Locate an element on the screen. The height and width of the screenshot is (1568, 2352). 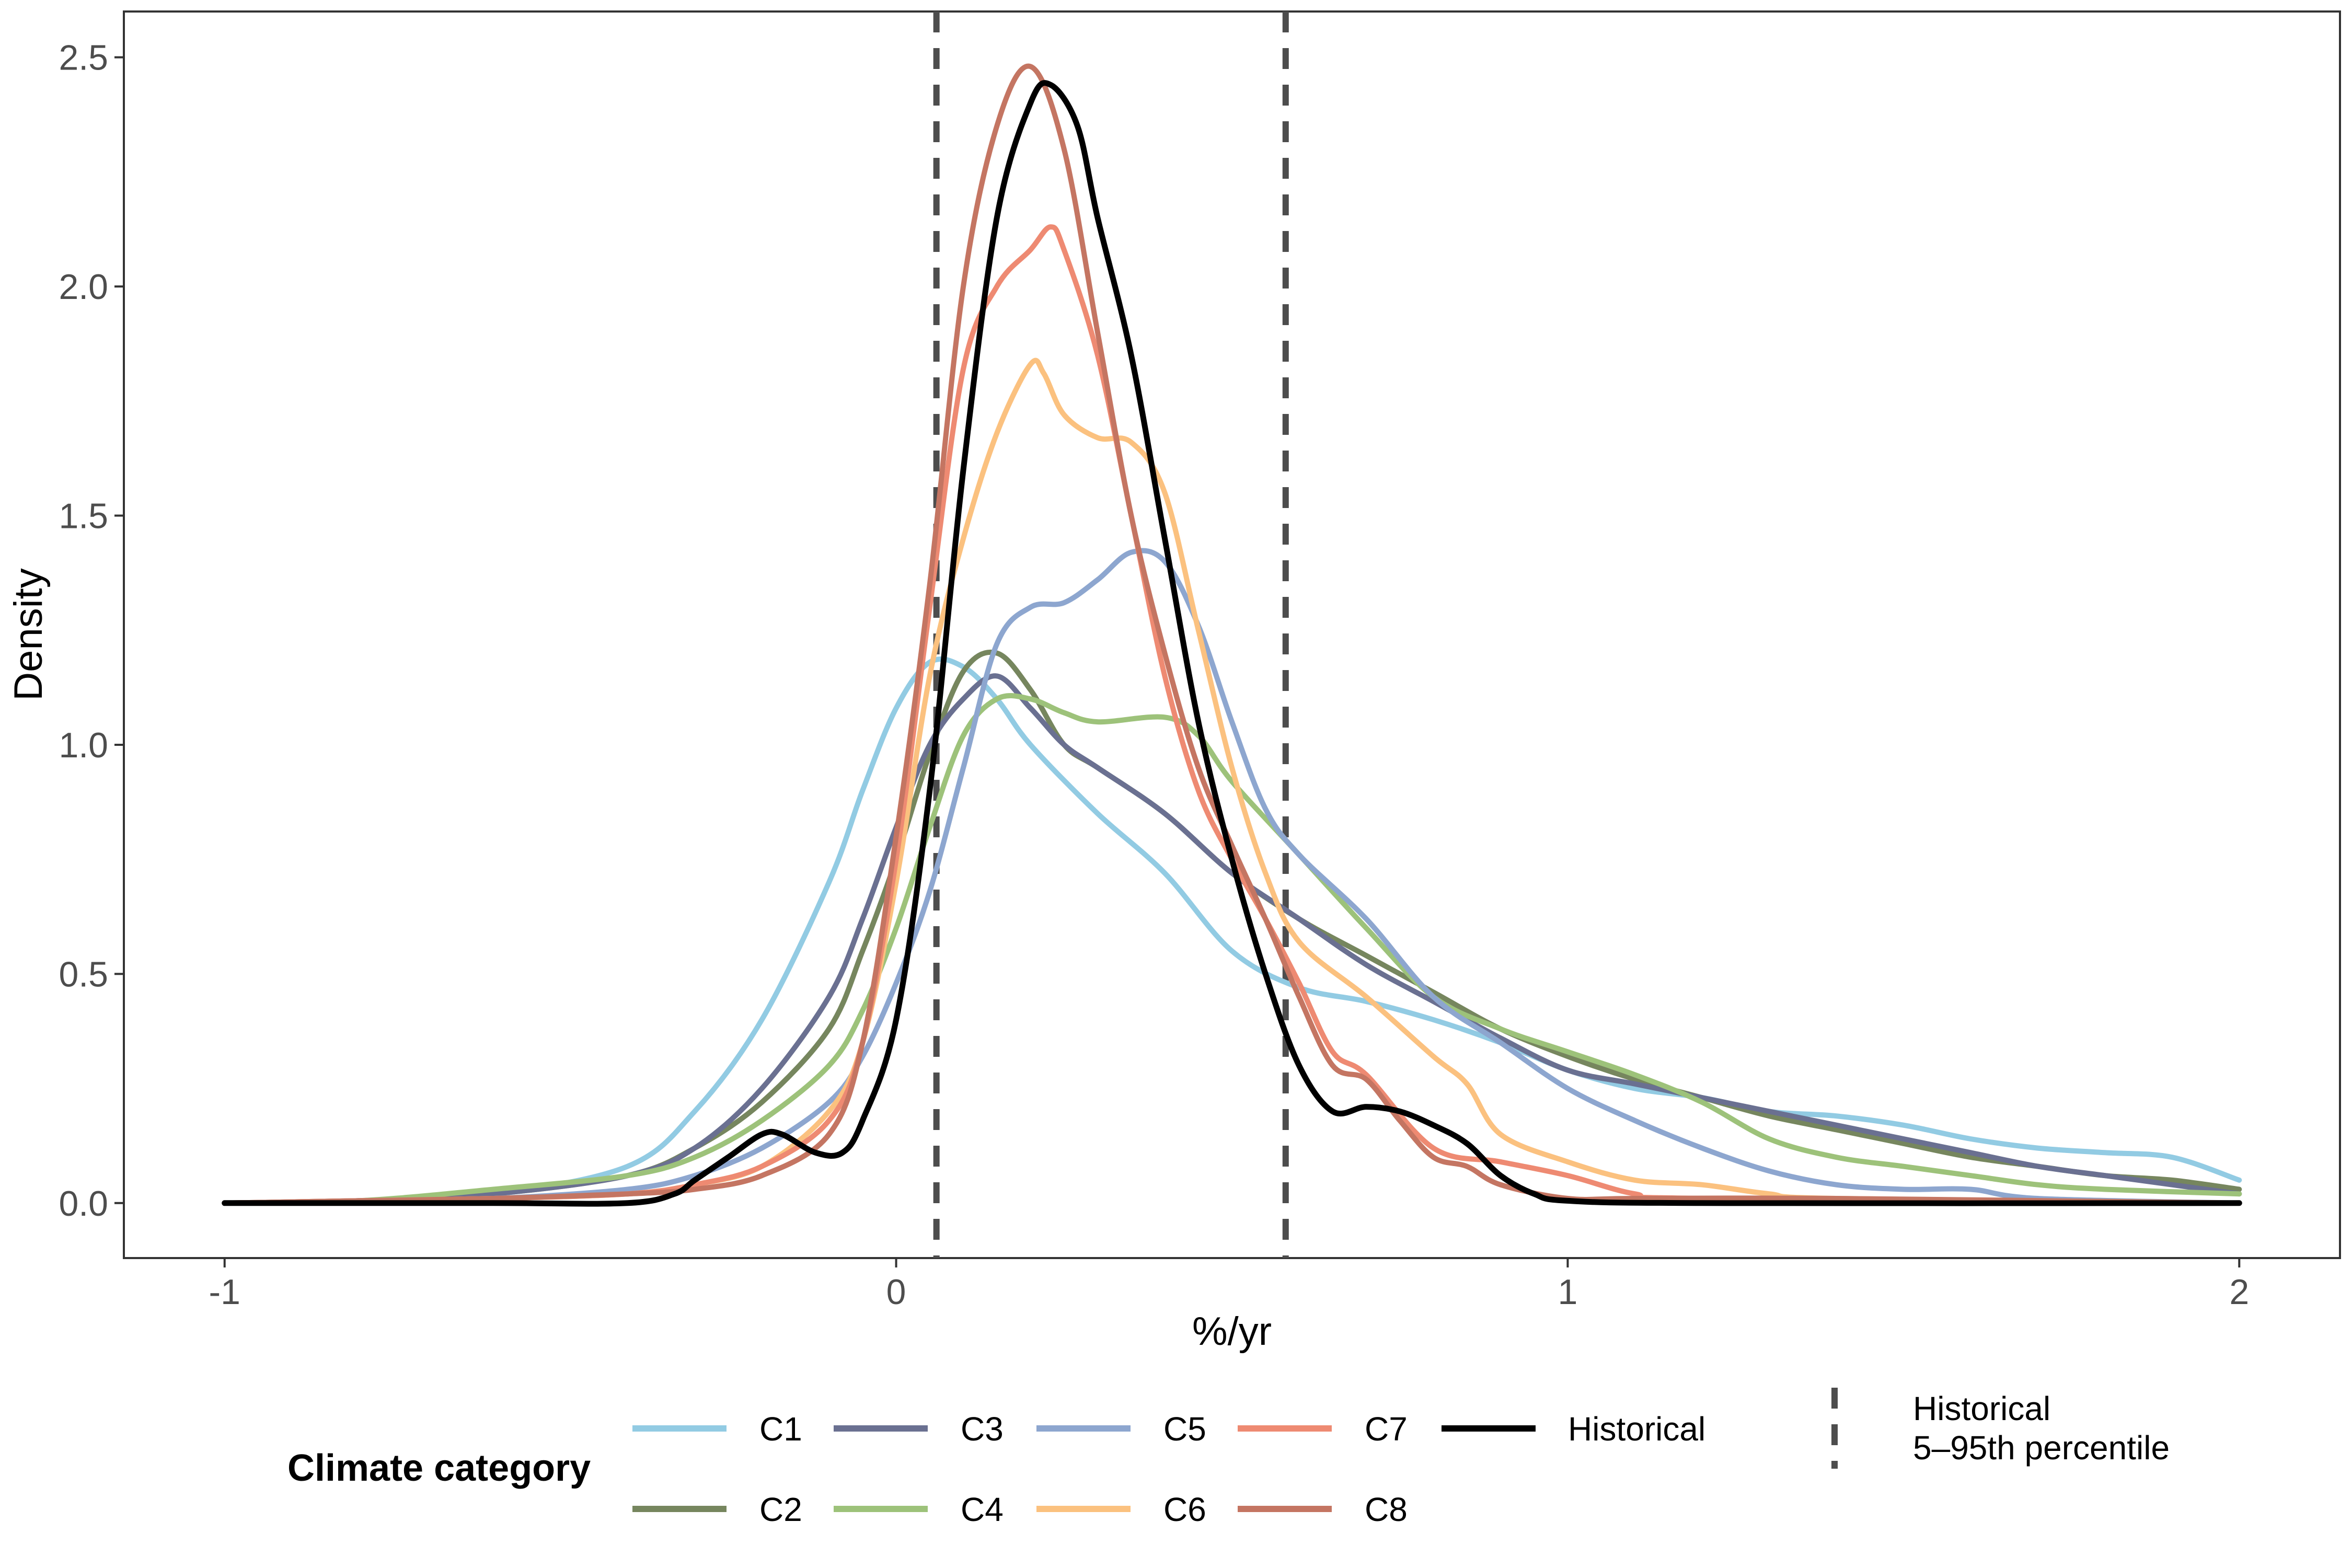
x-tick-label: 1 is located at coordinates (1568, 1292).